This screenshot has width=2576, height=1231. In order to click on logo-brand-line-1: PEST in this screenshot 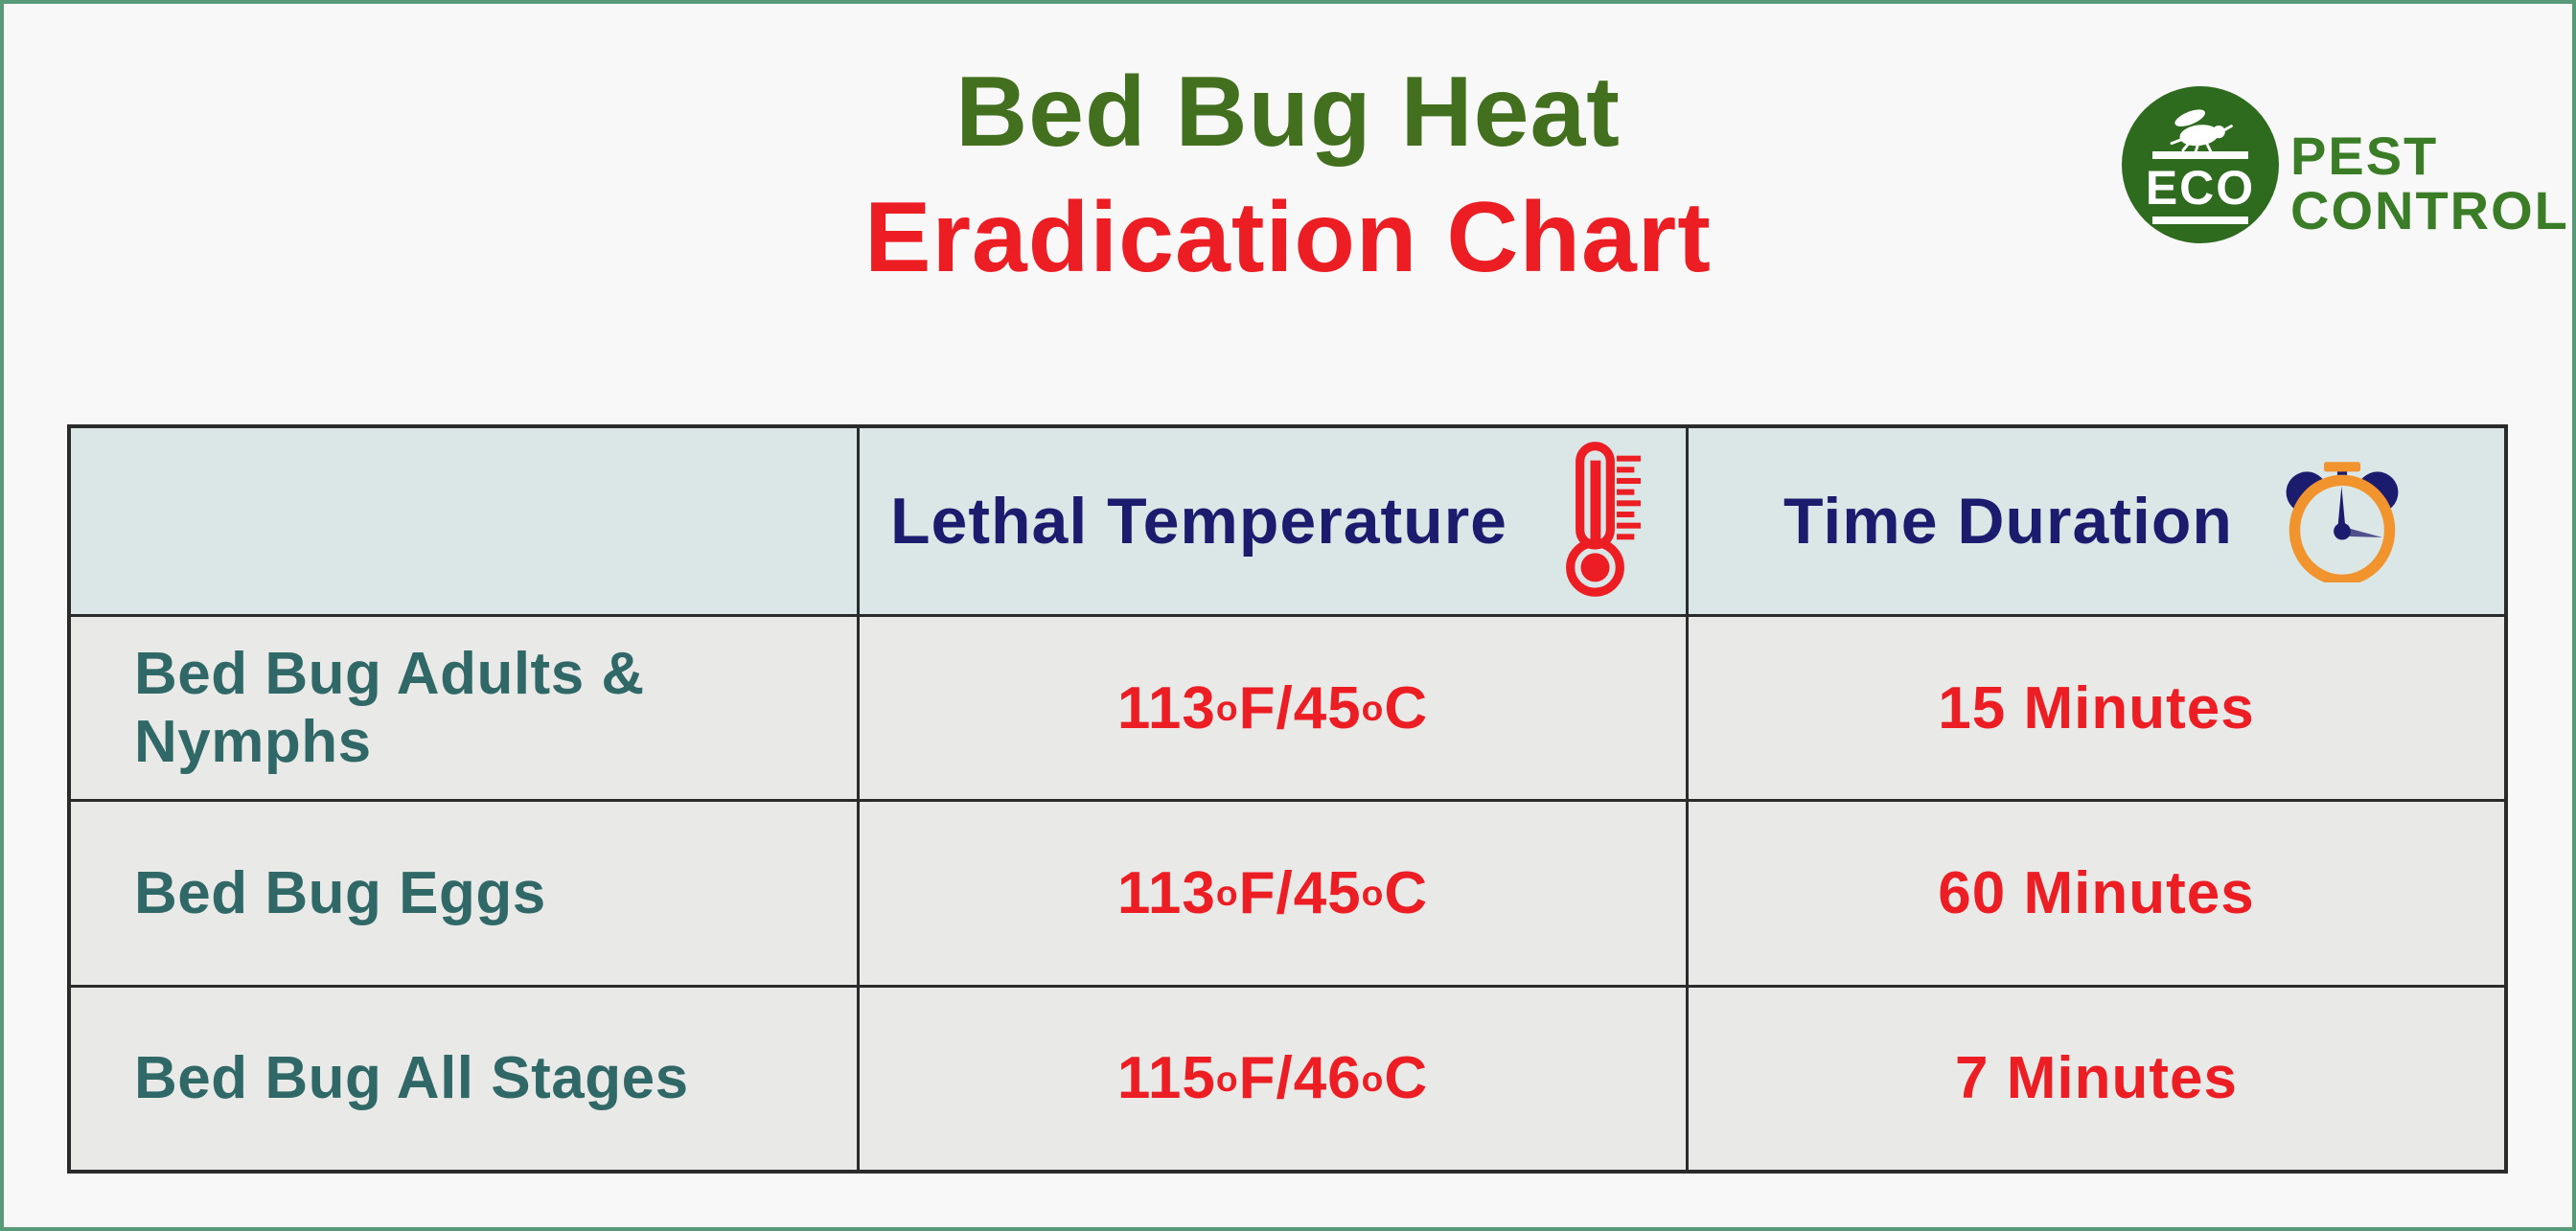, I will do `click(2364, 155)`.